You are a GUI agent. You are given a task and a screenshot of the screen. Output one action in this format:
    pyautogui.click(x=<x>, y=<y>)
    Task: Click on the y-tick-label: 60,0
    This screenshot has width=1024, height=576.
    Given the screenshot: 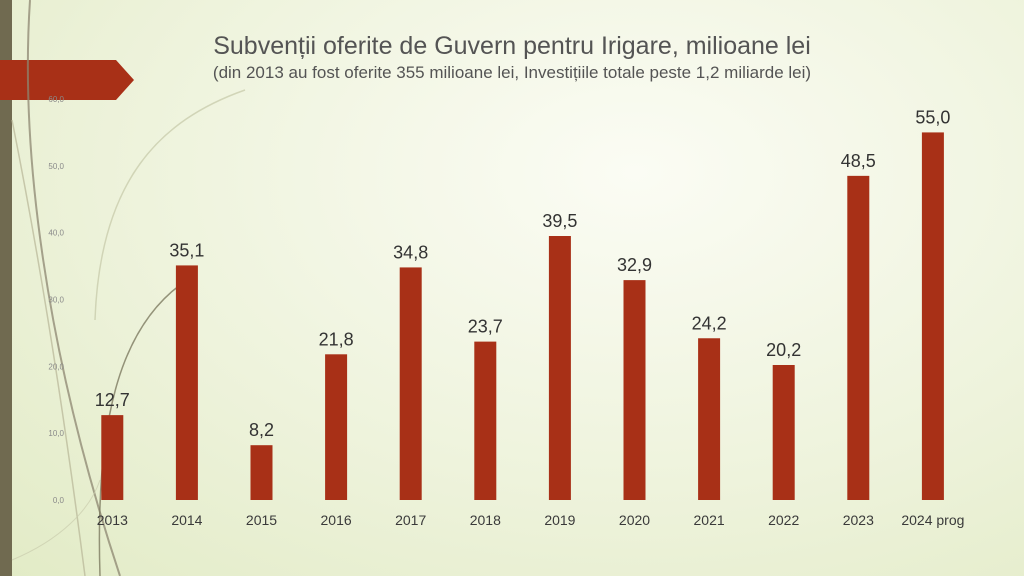 What is the action you would take?
    pyautogui.click(x=56, y=99)
    